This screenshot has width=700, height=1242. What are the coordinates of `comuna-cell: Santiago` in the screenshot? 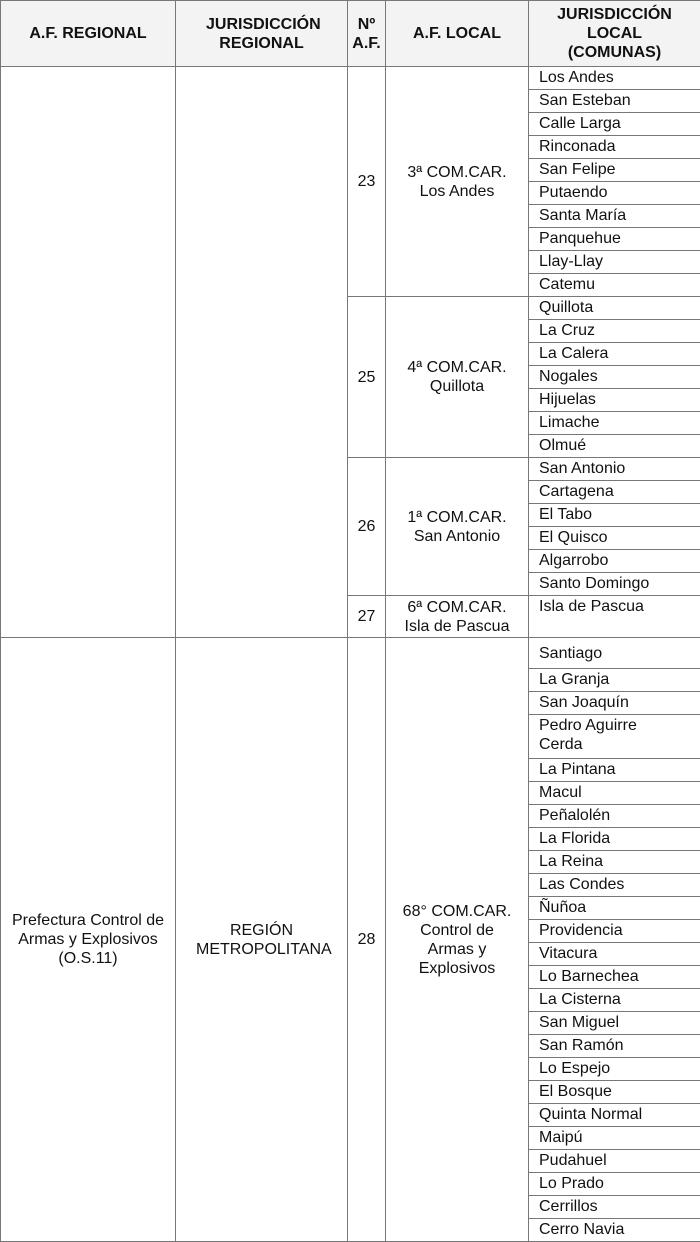 It's located at (614, 653).